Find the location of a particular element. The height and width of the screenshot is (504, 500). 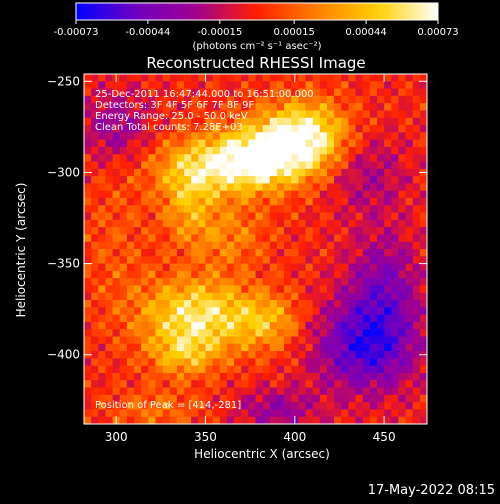

annotation-total-counts: Clean Total counts: 7.28E+03 is located at coordinates (169, 127).